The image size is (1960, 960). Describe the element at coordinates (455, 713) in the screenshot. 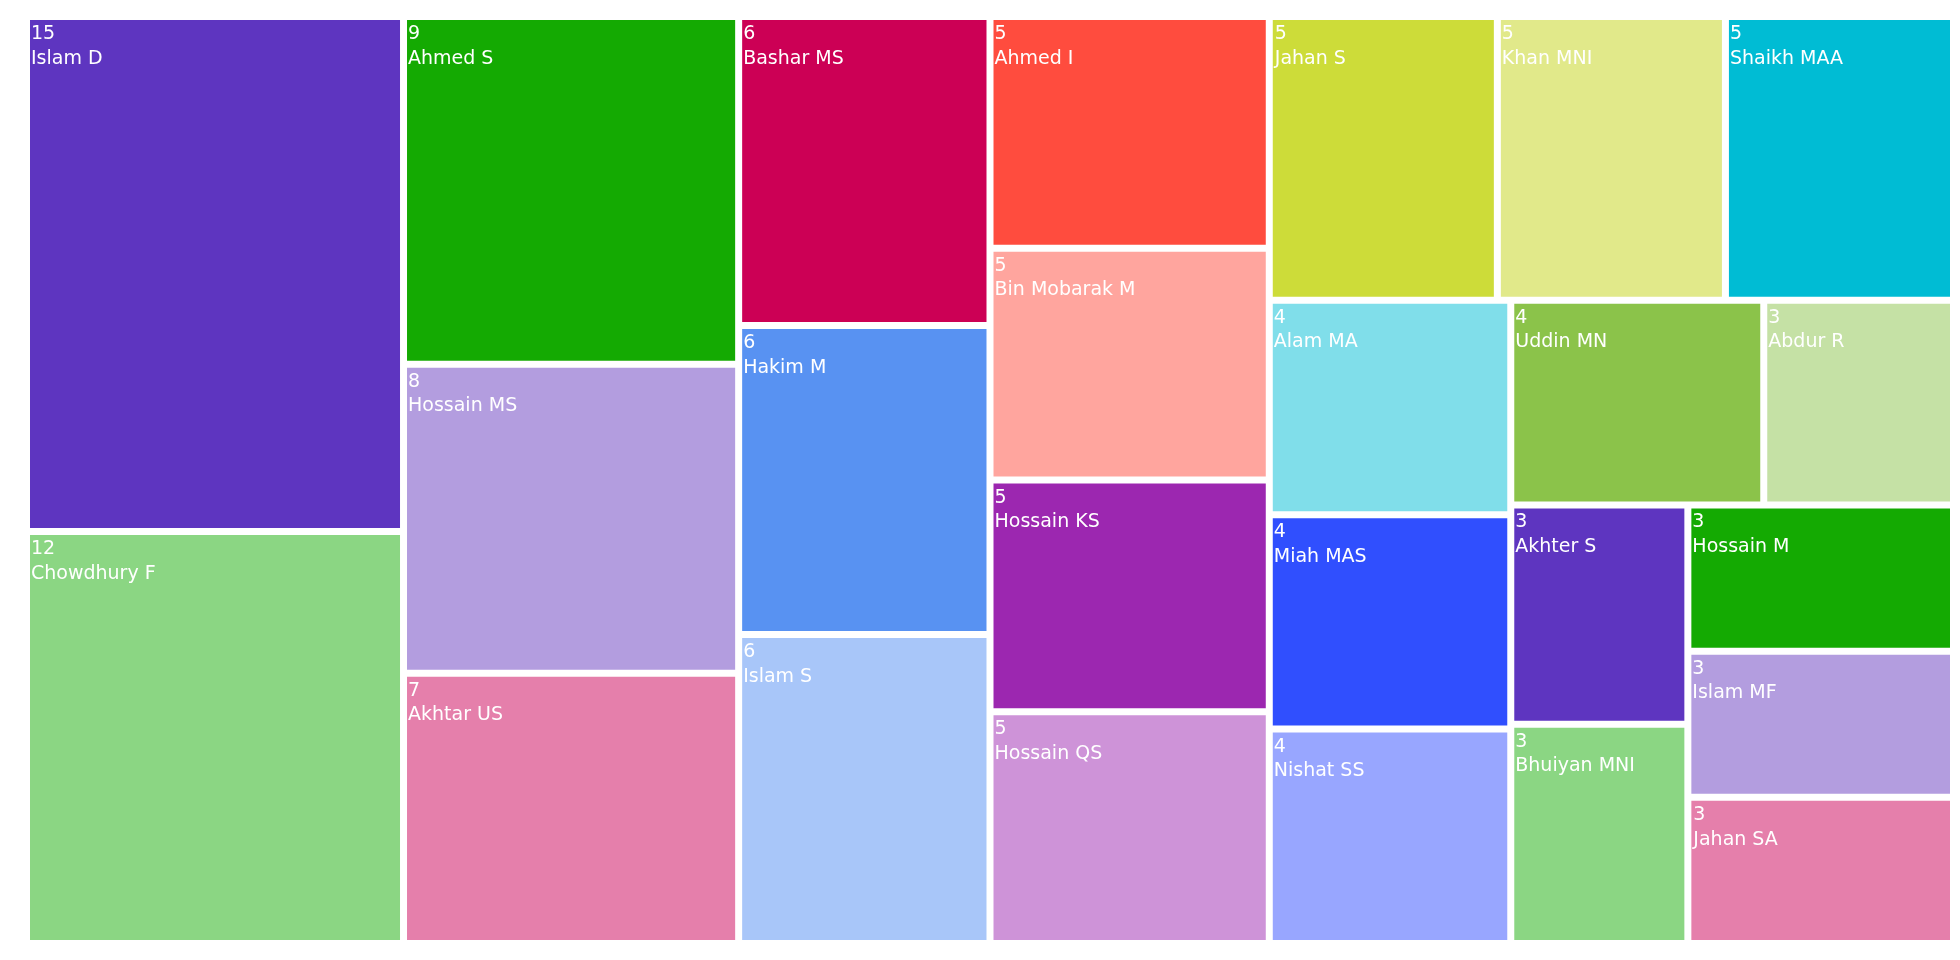

I see `category-label: Akhtar US` at that location.